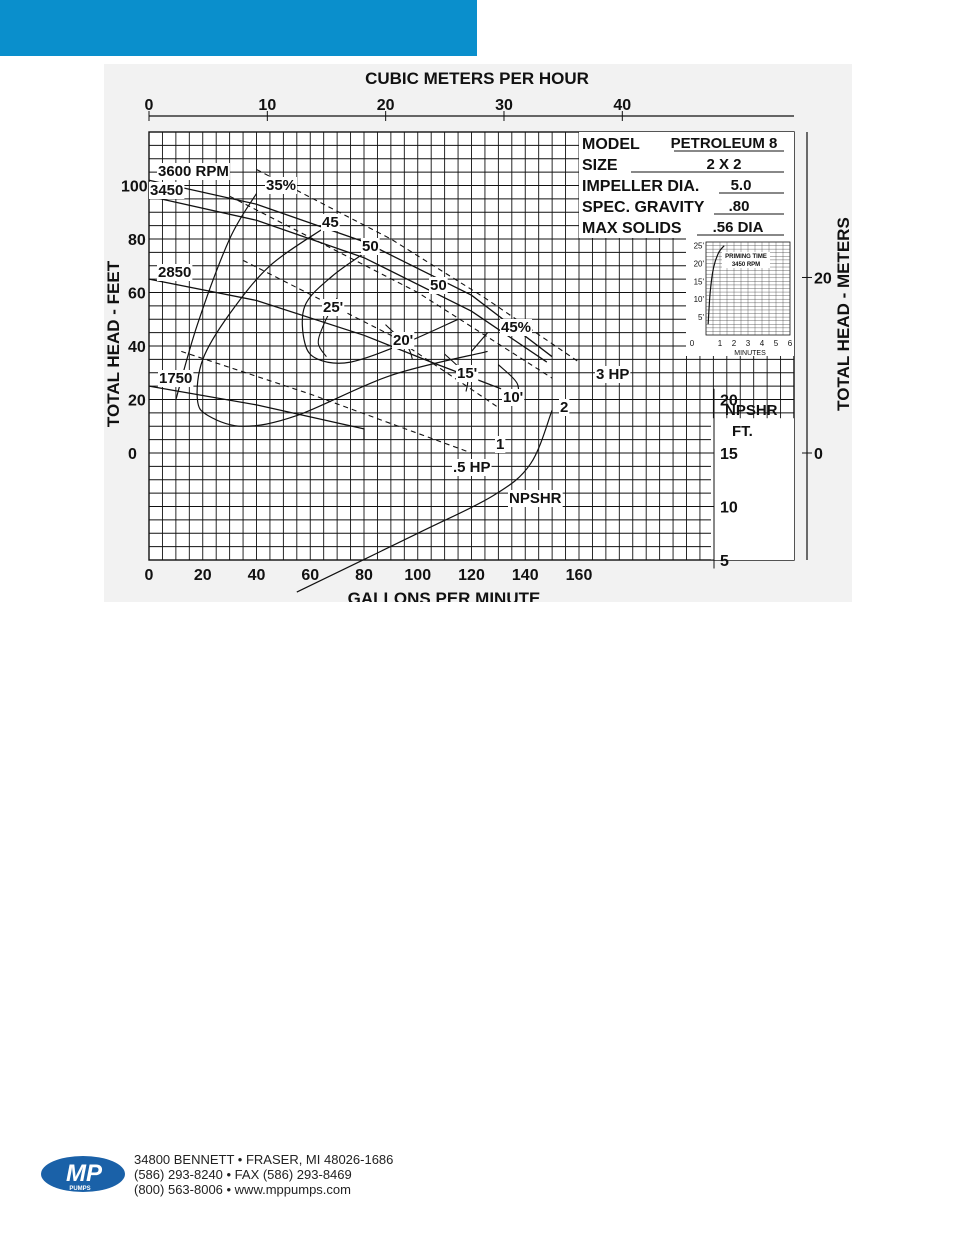 This screenshot has width=954, height=1235. I want to click on logo-text: MP, so click(84, 1173).